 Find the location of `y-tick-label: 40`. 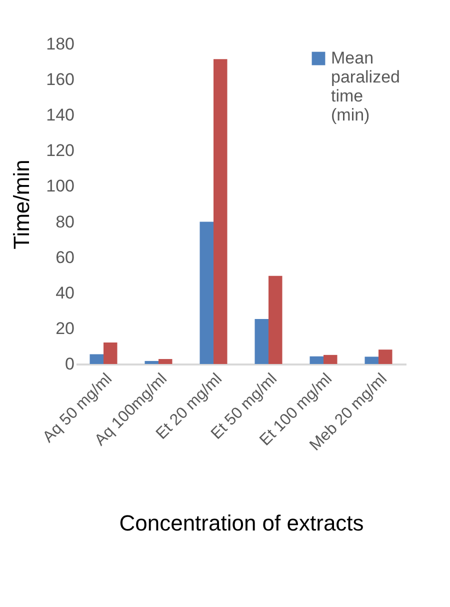

y-tick-label: 40 is located at coordinates (65, 292).